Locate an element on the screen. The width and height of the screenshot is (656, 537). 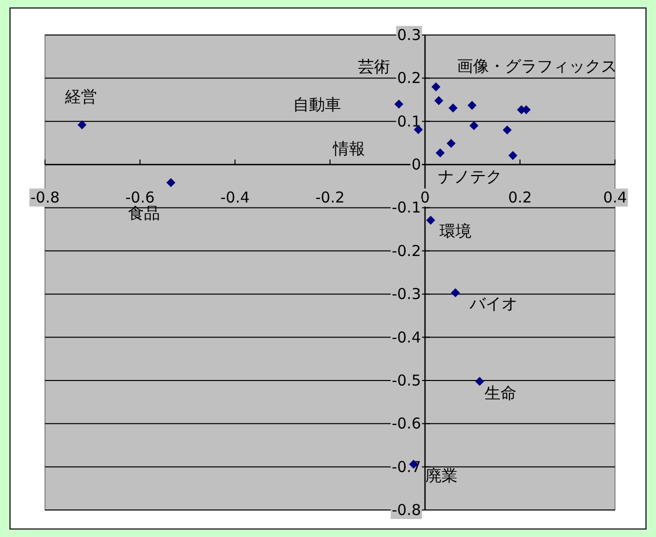
annotation: 経営 is located at coordinates (81, 96).